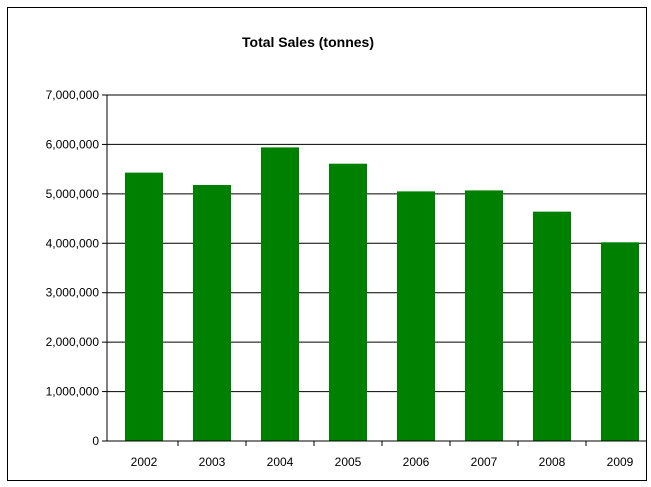 This screenshot has width=651, height=487. I want to click on y-tick-label: 0, so click(95, 441).